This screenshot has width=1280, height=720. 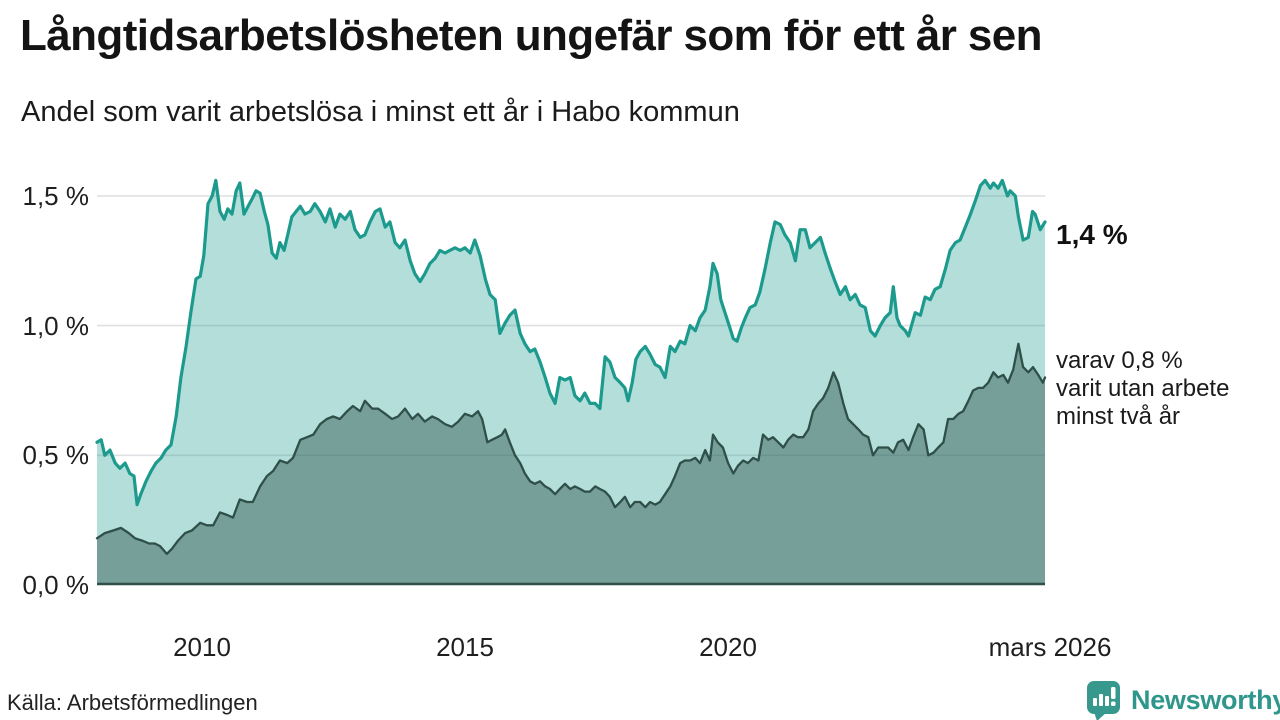 I want to click on x-axis-tick-2015: 2015, so click(x=465, y=647).